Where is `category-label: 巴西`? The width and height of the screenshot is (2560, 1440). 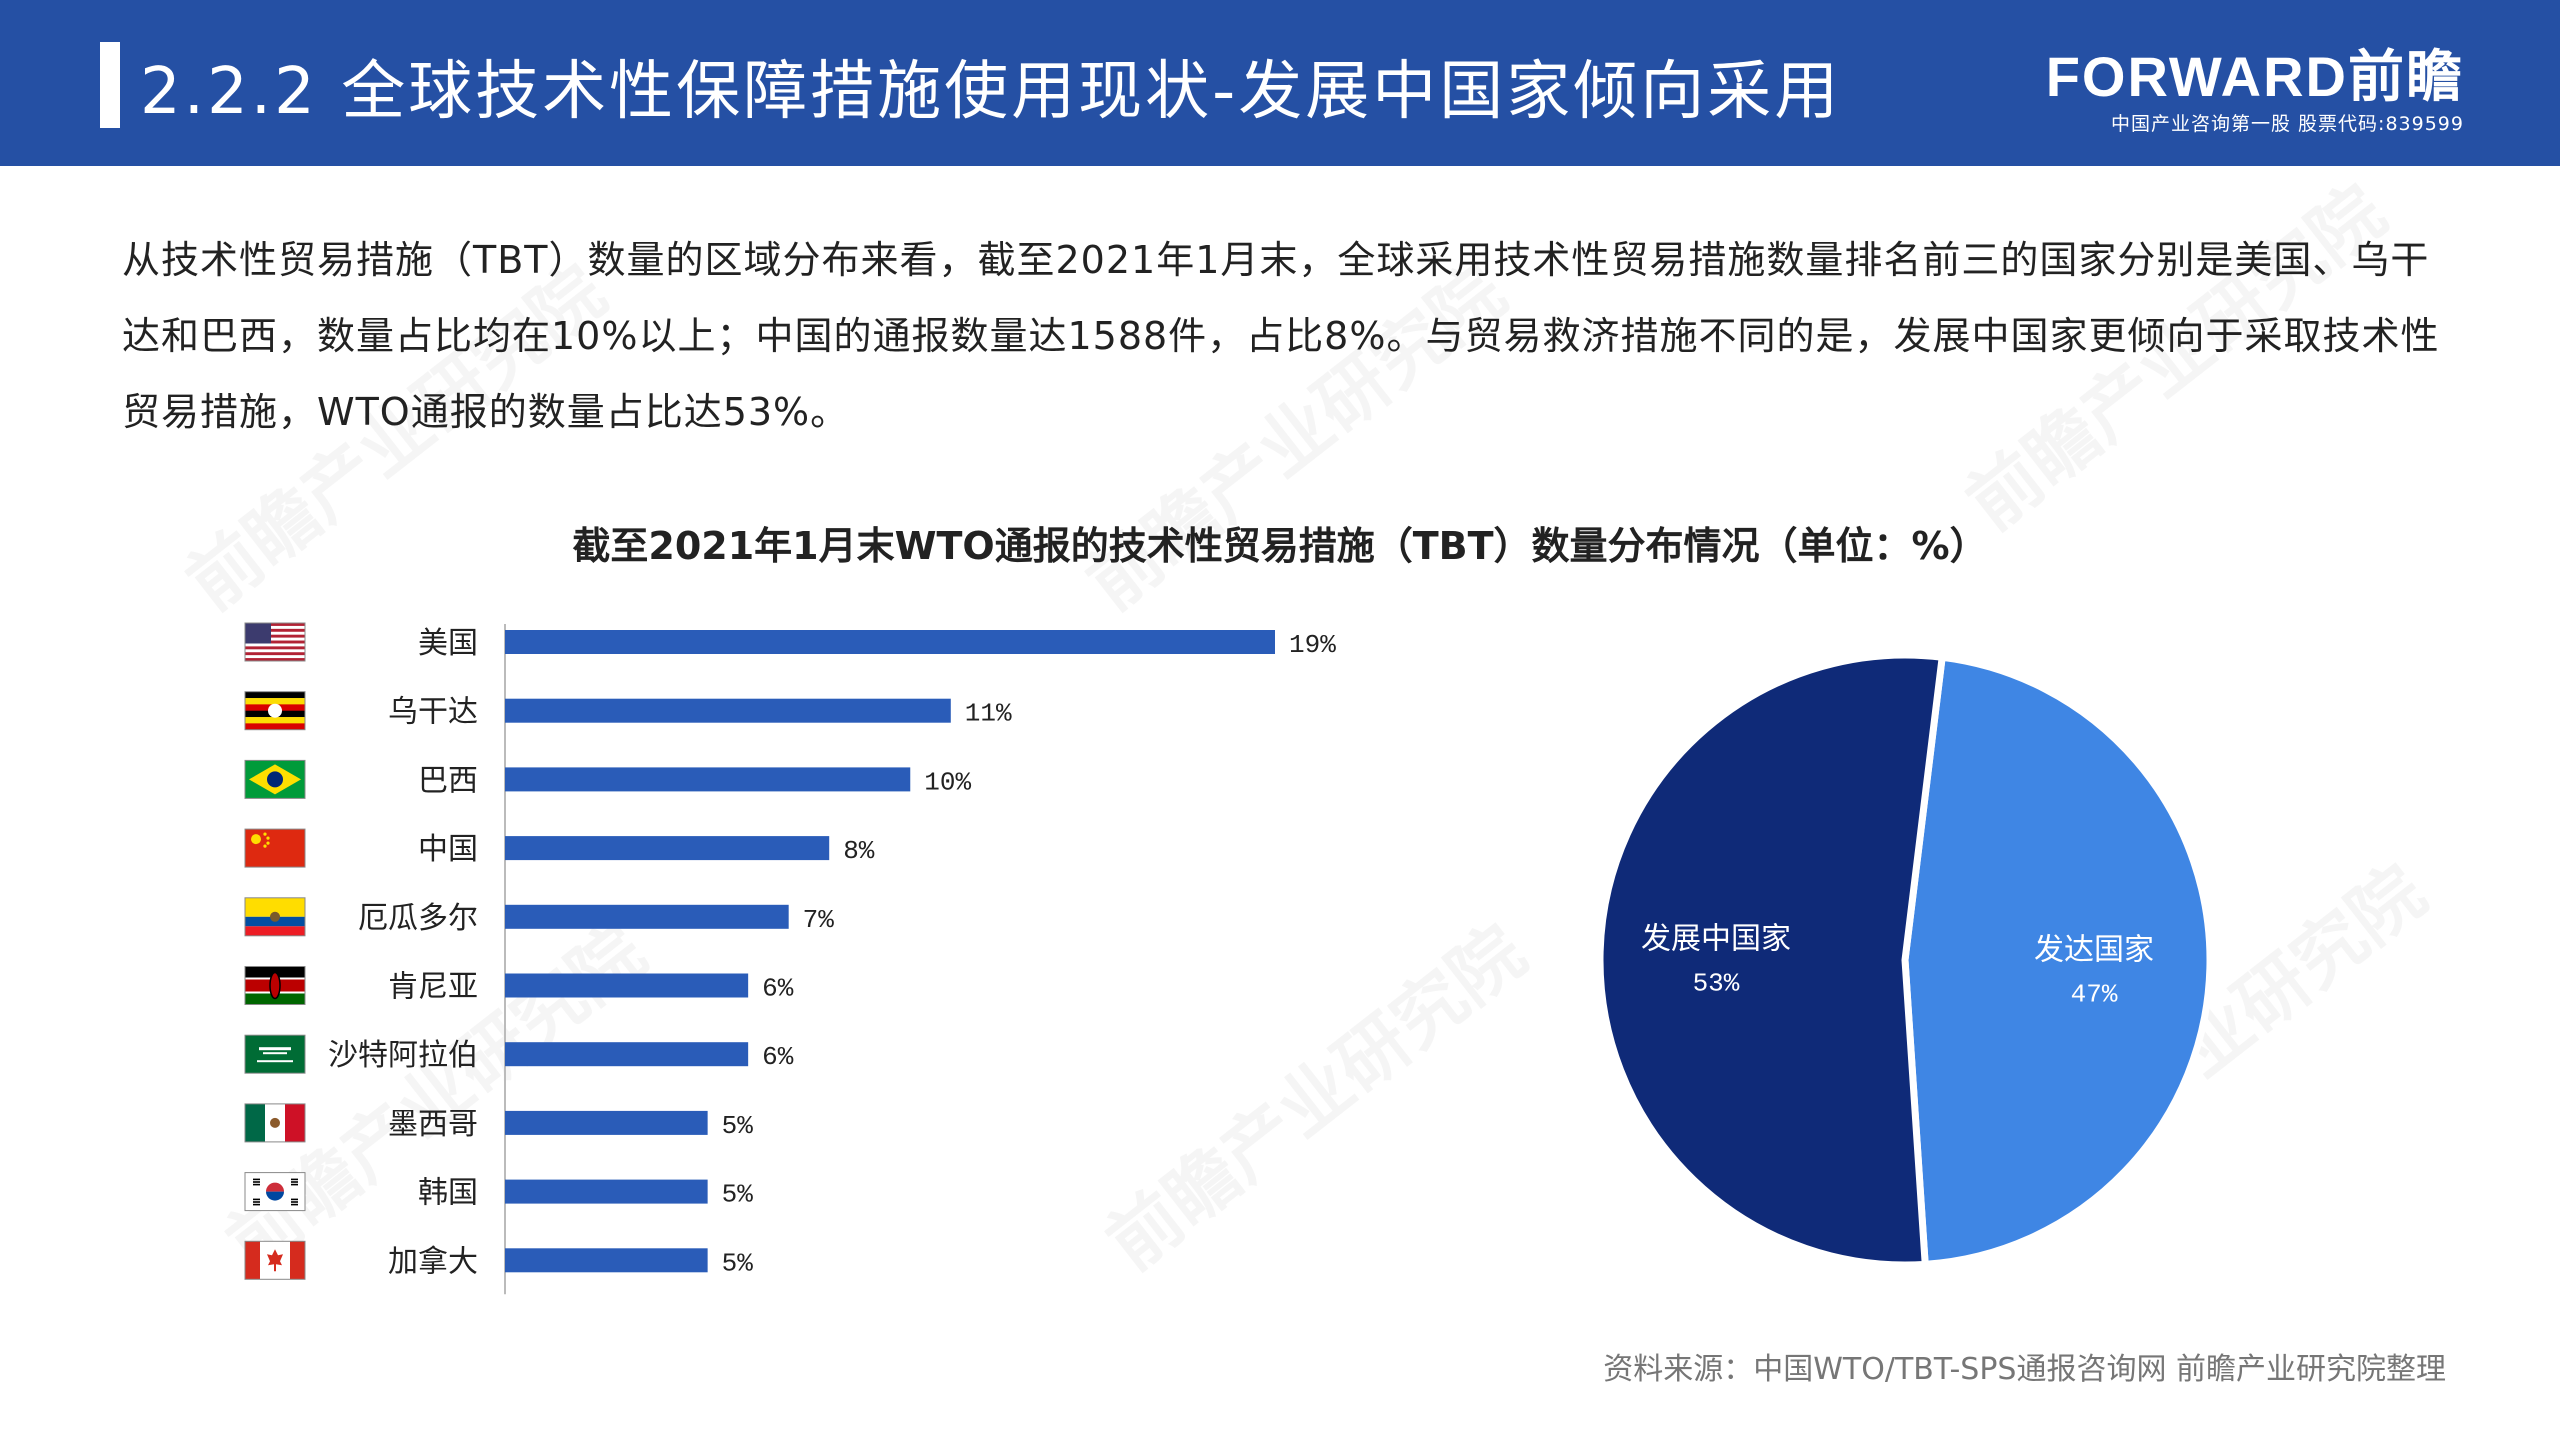
category-label: 巴西 is located at coordinates (448, 780).